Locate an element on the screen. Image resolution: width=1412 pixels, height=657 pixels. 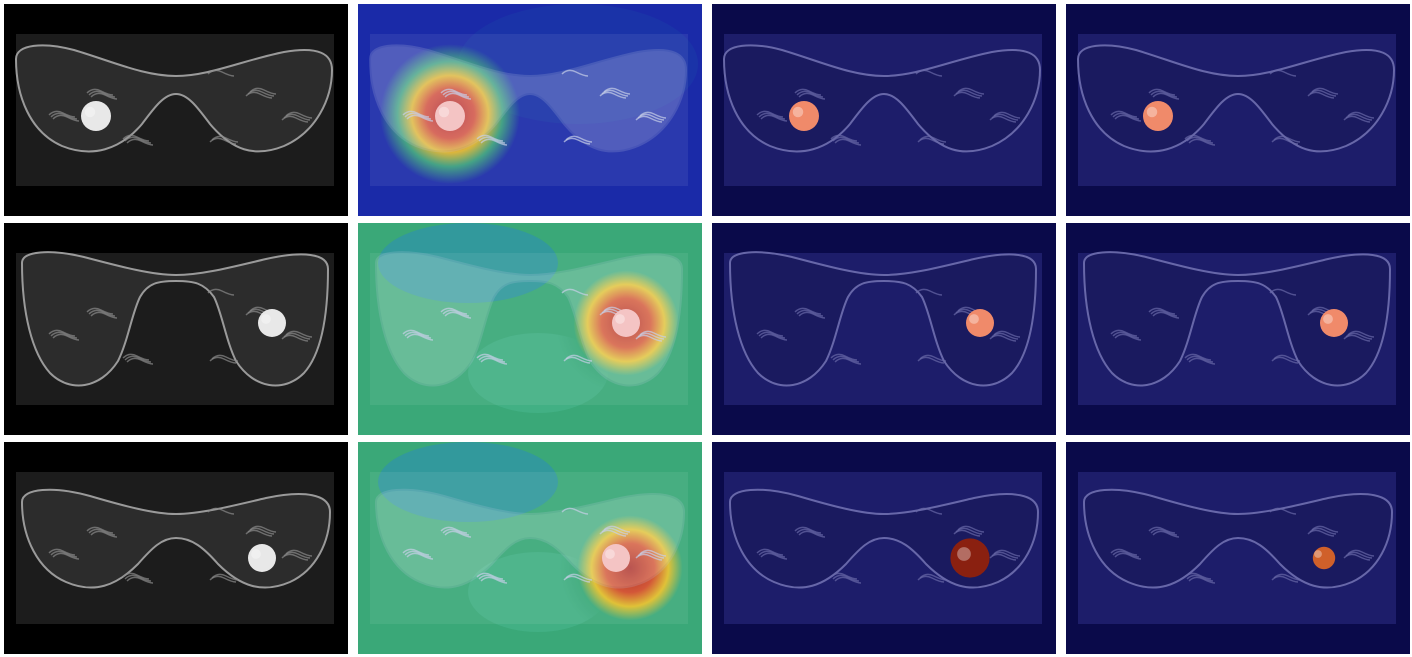
row3-segmentation-overlay-a is located at coordinates (884, 548).